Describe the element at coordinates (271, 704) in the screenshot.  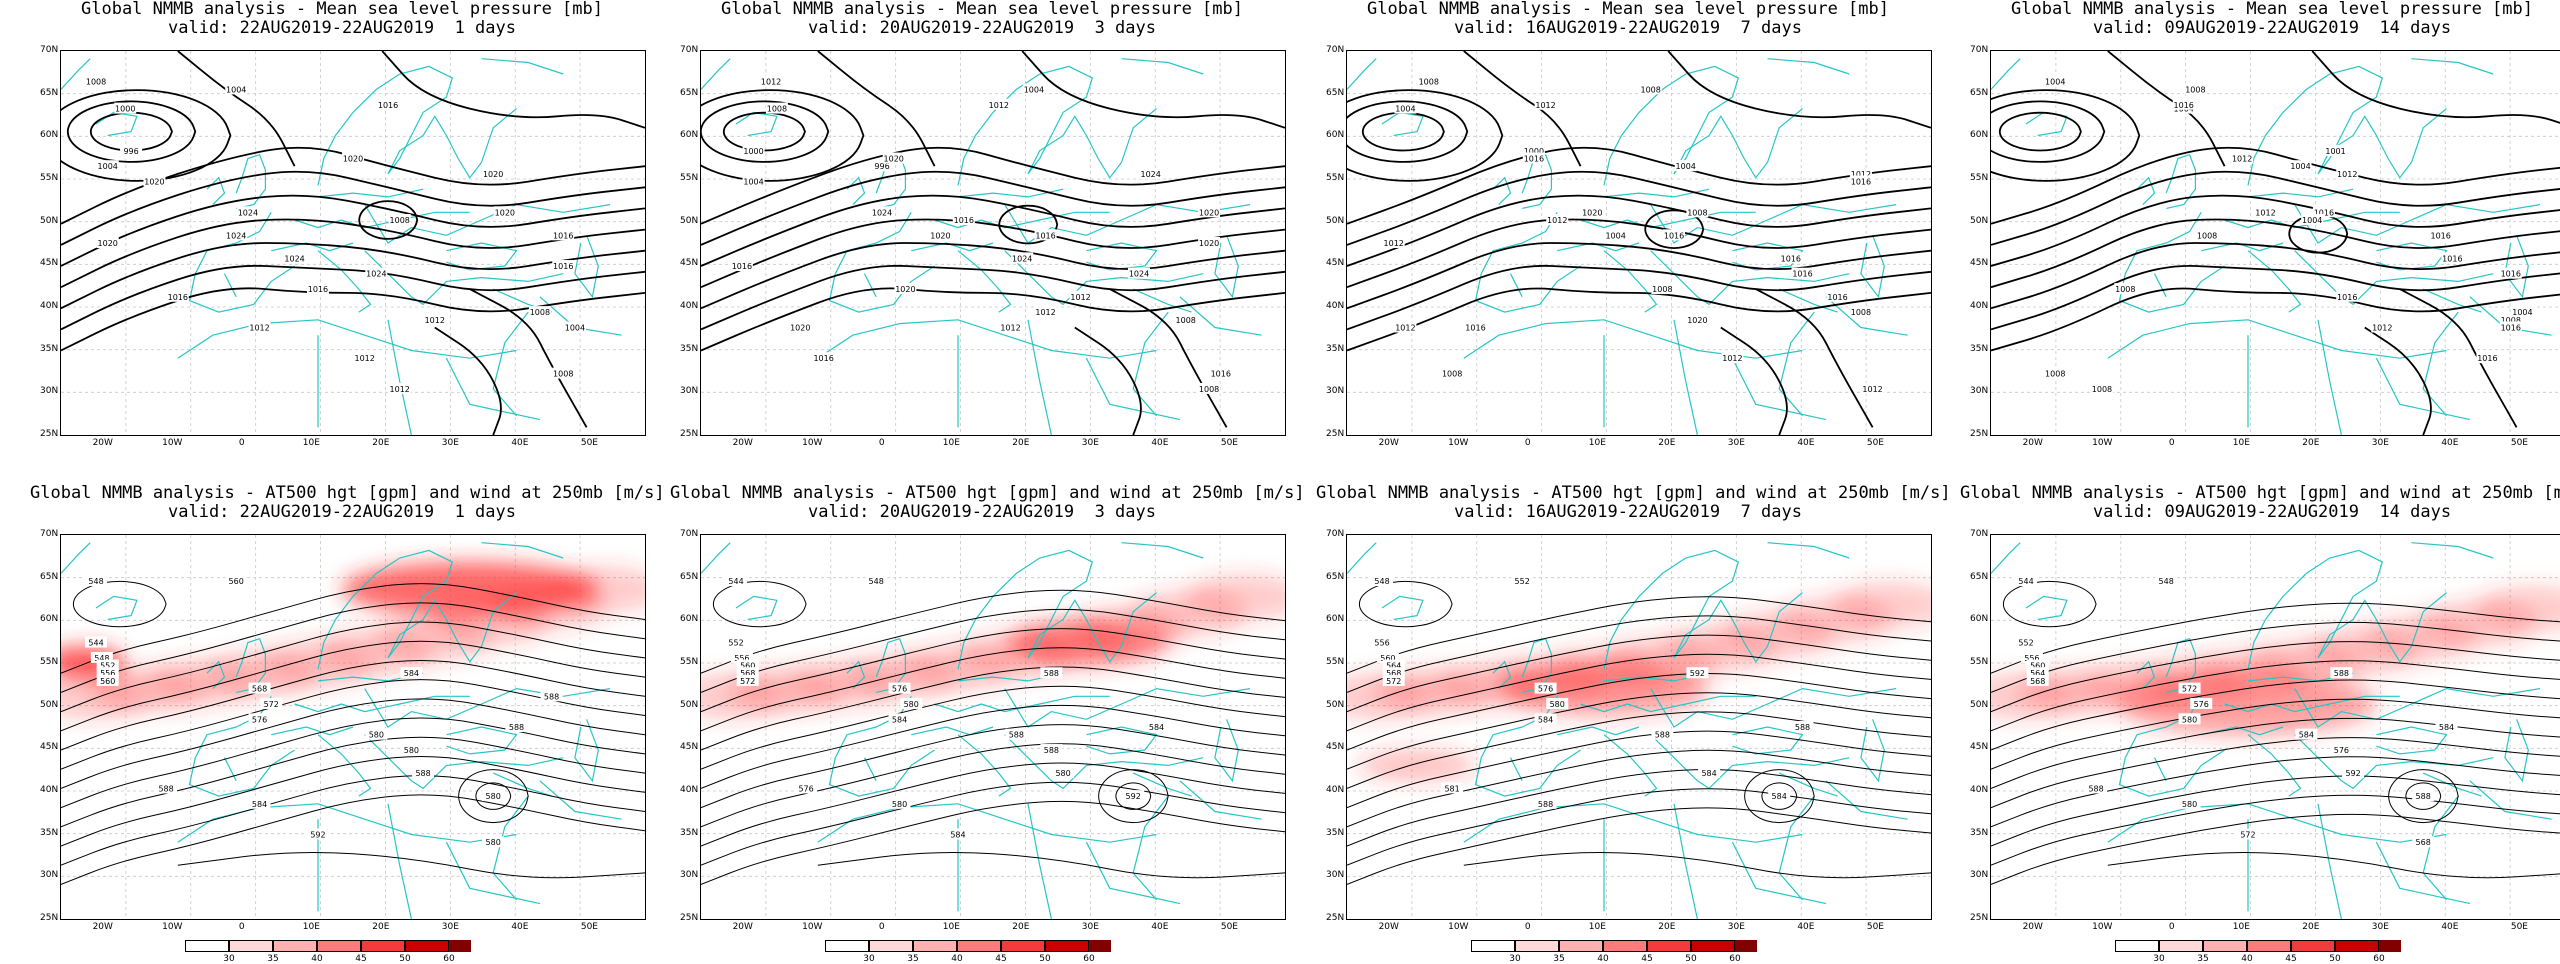
I see `contour-label: 572` at that location.